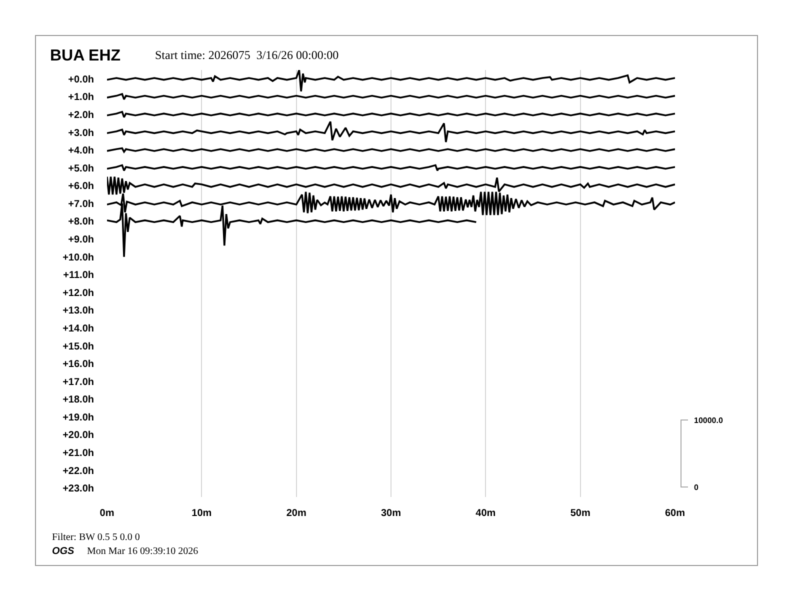  What do you see at coordinates (78, 293) in the screenshot?
I see `y-tick-label: +12.0h` at bounding box center [78, 293].